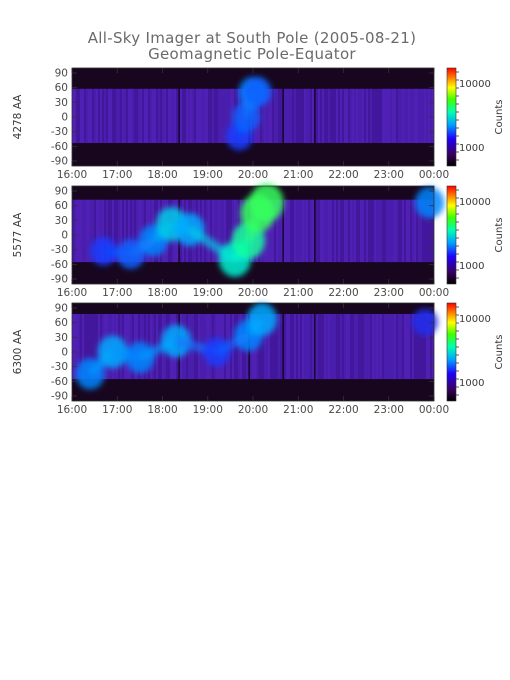  What do you see at coordinates (208, 293) in the screenshot?
I see `x-tick-label: 19:00` at bounding box center [208, 293].